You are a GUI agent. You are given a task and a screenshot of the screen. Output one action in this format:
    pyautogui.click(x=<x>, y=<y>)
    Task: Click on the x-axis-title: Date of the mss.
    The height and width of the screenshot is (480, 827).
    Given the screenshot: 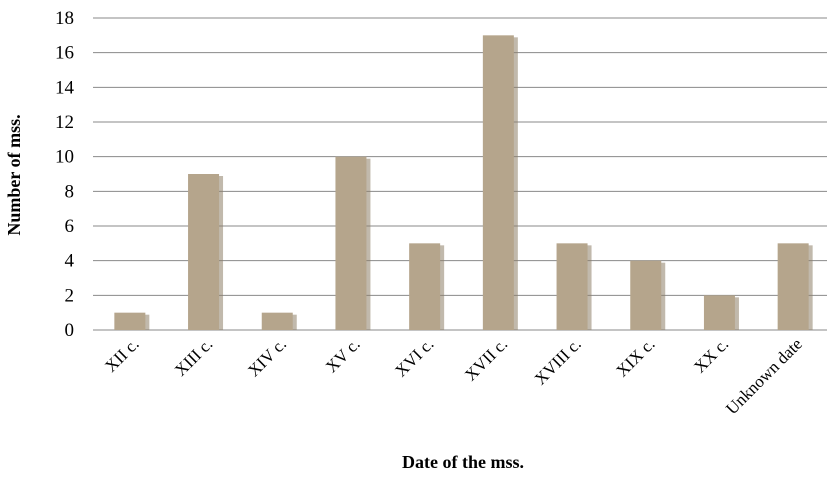 What is the action you would take?
    pyautogui.click(x=463, y=462)
    